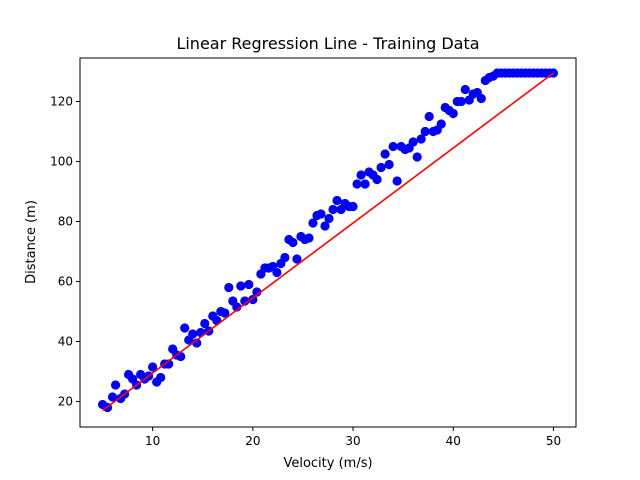 The height and width of the screenshot is (480, 640). Describe the element at coordinates (553, 441) in the screenshot. I see `x-tick-label: 50` at that location.